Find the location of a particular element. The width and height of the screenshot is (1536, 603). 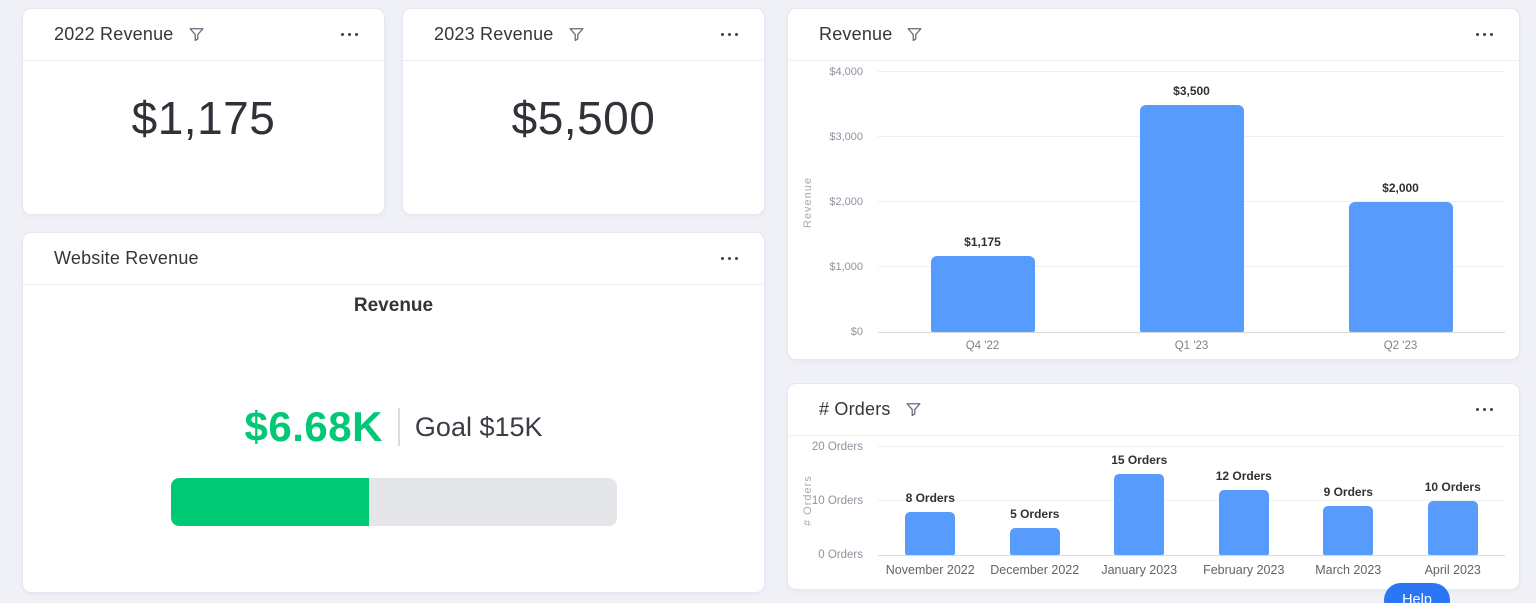

bar-value-label: $2,000 is located at coordinates (1400, 188).